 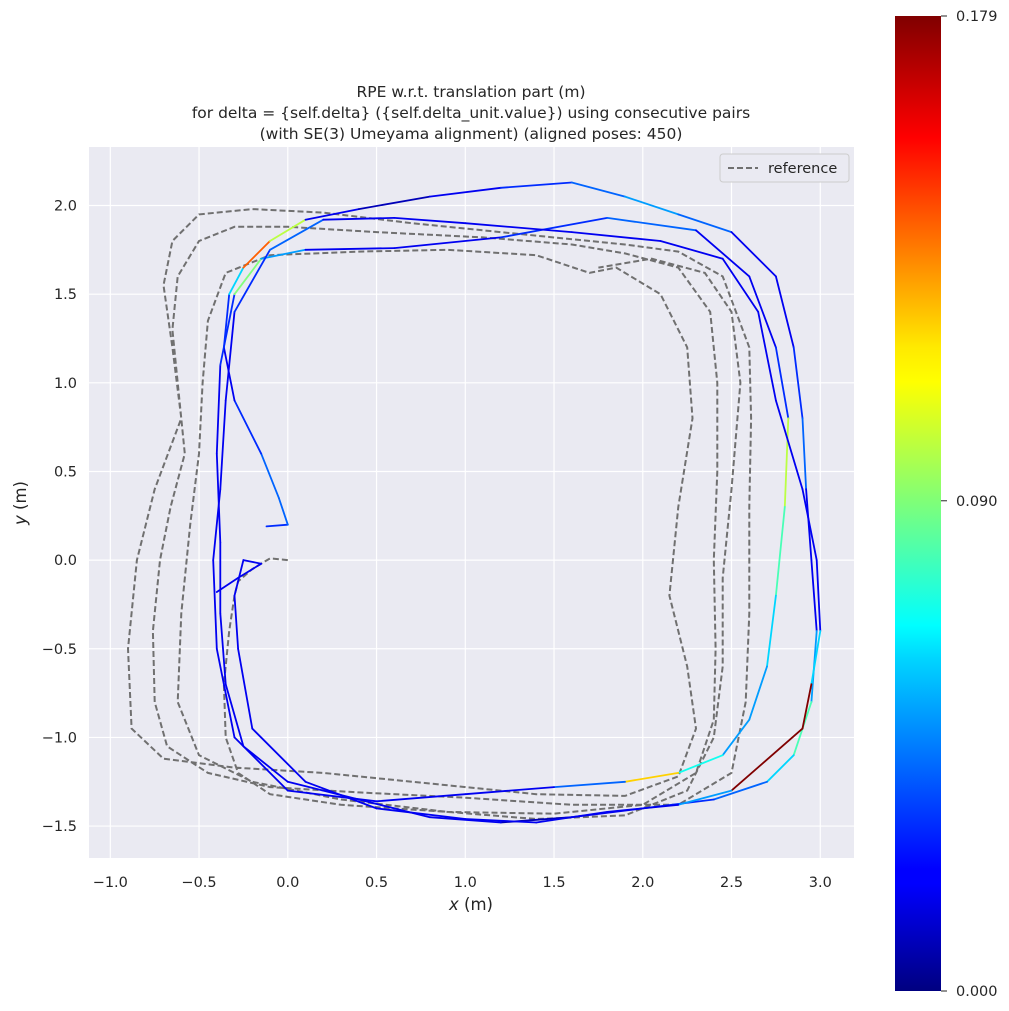 What do you see at coordinates (20, 503) in the screenshot?
I see `y-axis-label: y (m)` at bounding box center [20, 503].